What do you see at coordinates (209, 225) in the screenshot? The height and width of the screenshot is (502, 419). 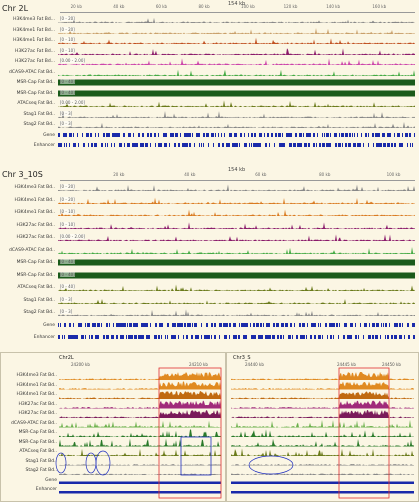 I see `track-row: H3K27ac Fat Bd.. [0 - 10]` at bounding box center [209, 225].